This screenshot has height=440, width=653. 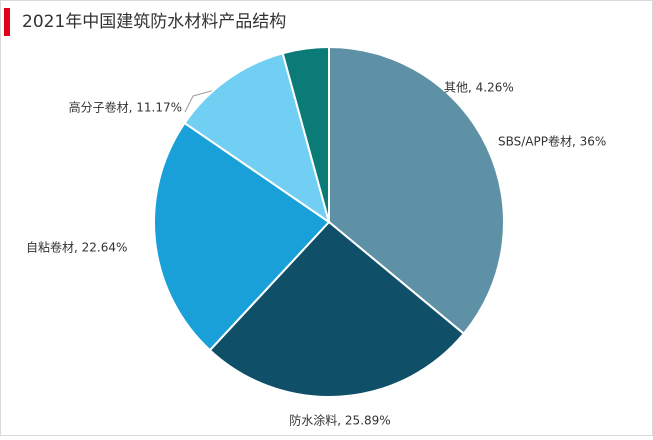 I want to click on chart-title: 2021年中国建筑防水材料产品结构, so click(x=154, y=22).